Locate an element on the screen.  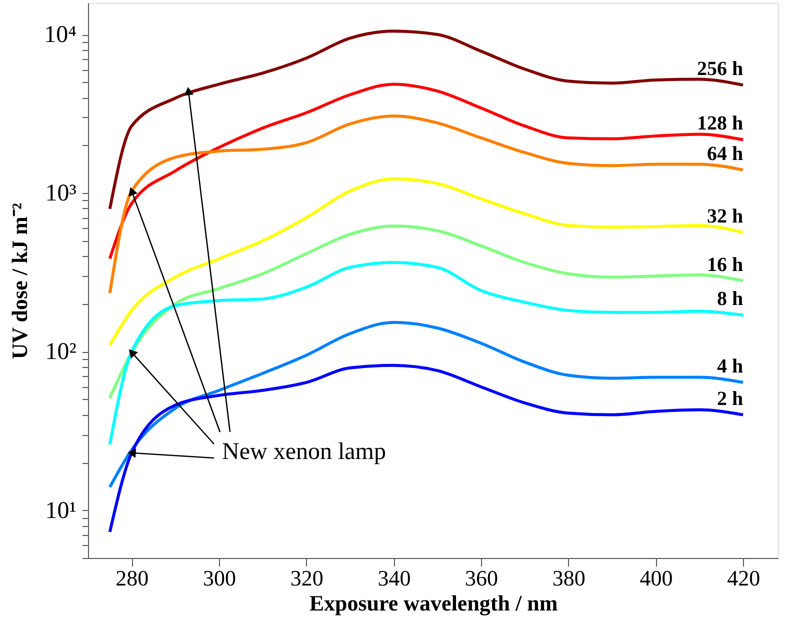
y-tick-label: 10¹ is located at coordinates (60, 511).